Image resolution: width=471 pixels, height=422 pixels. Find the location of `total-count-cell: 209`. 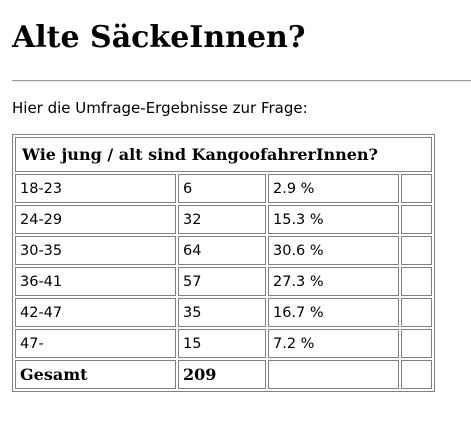

total-count-cell: 209 is located at coordinates (222, 374).